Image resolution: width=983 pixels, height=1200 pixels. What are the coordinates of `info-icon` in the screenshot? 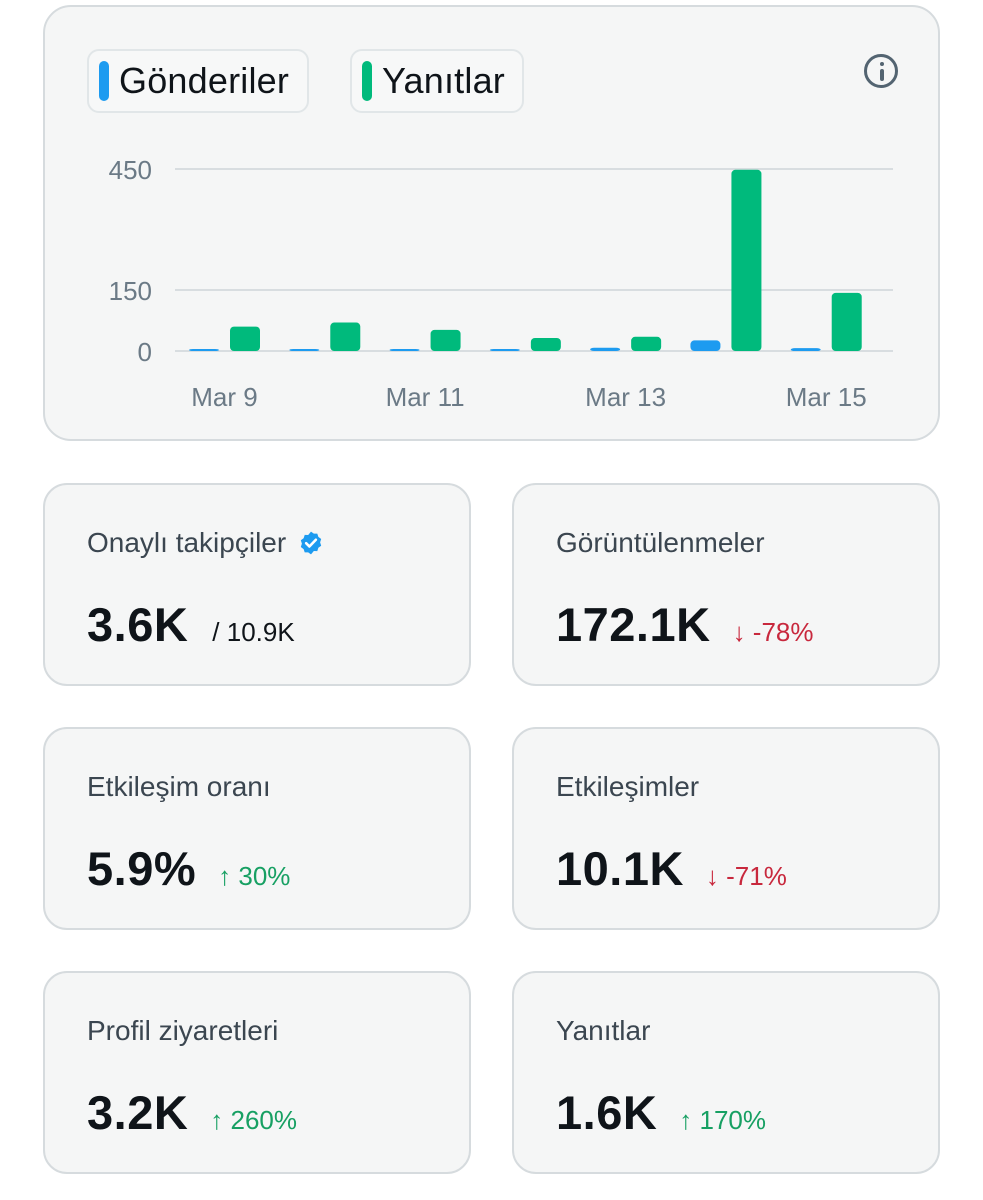 It's located at (881, 71).